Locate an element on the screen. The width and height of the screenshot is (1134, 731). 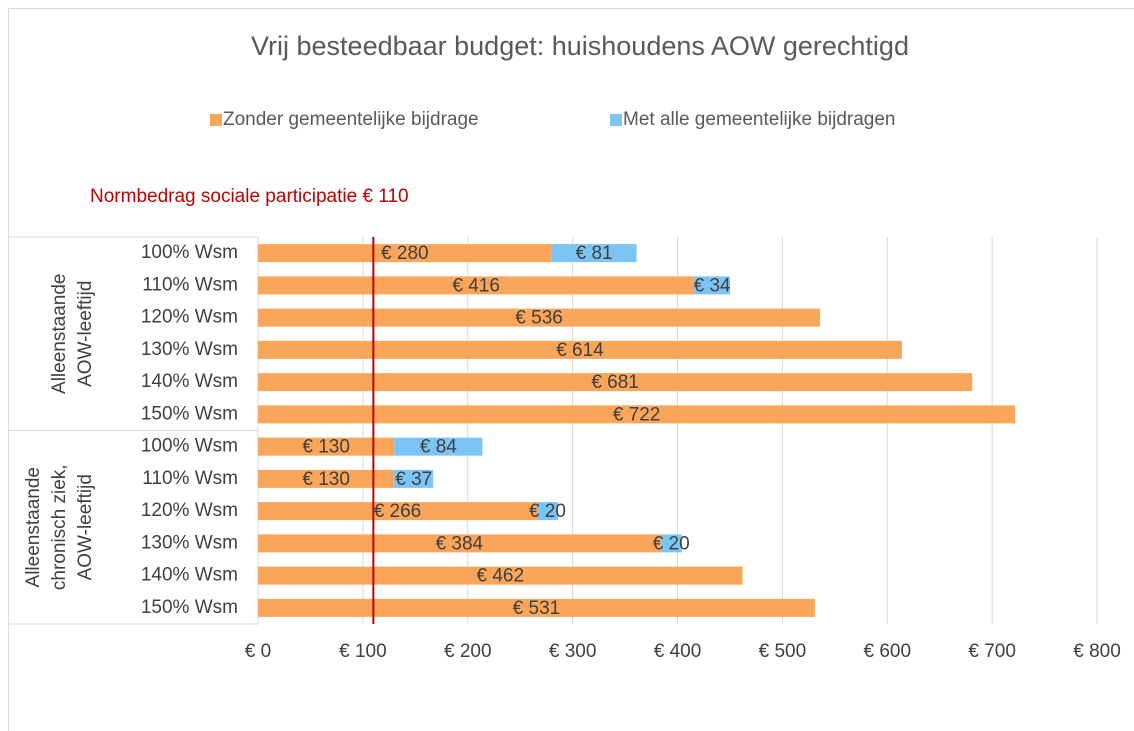
data-label: € 614 is located at coordinates (580, 350).